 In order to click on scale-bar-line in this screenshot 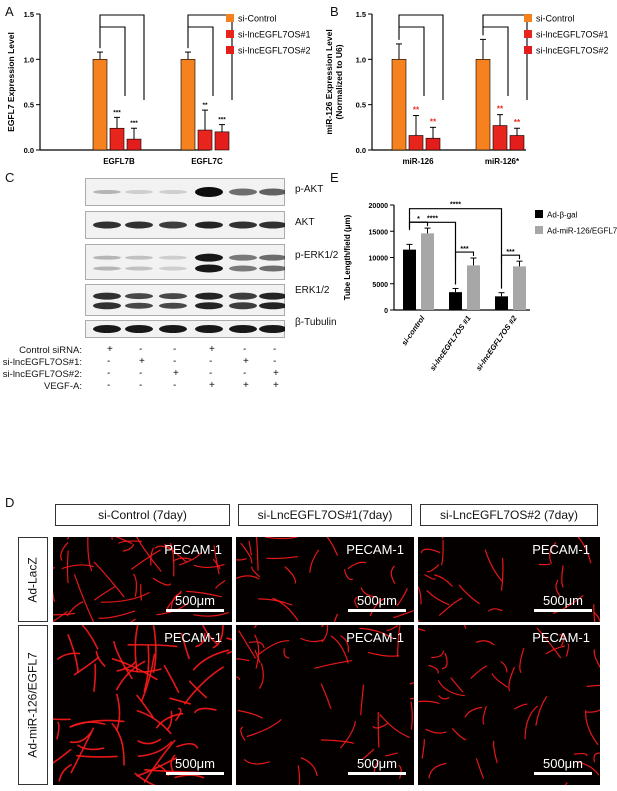, I will do `click(563, 773)`.